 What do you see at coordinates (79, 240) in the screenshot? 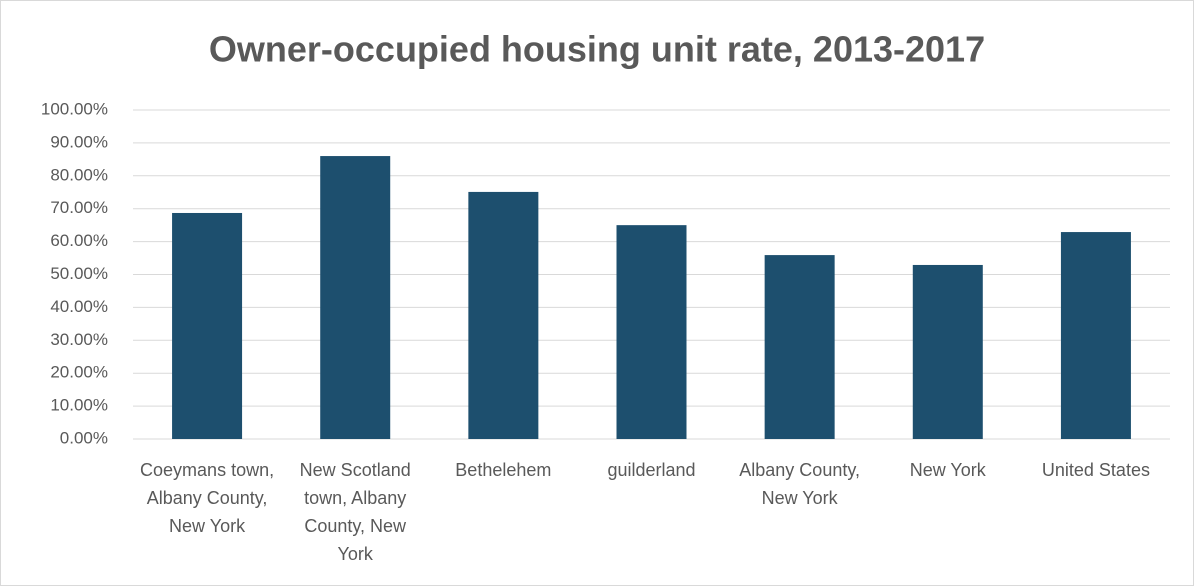
I see `y-tick-label: 60.00%` at bounding box center [79, 240].